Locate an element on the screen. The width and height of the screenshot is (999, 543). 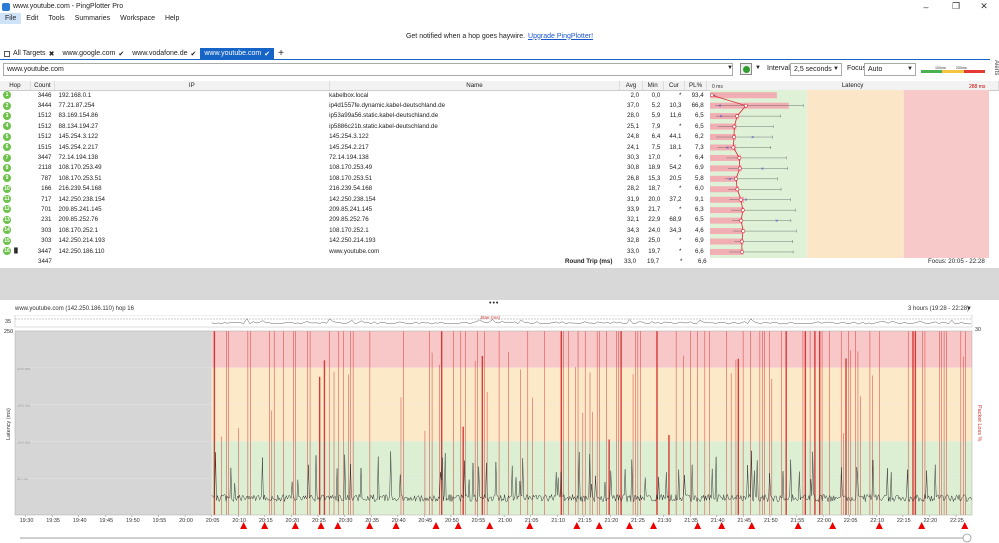
current-latency-marker: × is located at coordinates (719, 107).